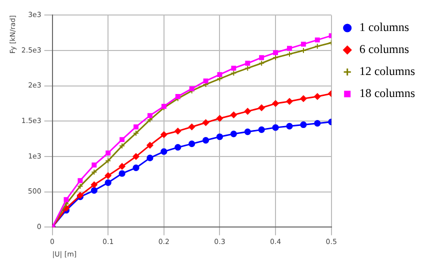  Describe the element at coordinates (384, 49) in the screenshot. I see `legend-label: 6 columns` at that location.